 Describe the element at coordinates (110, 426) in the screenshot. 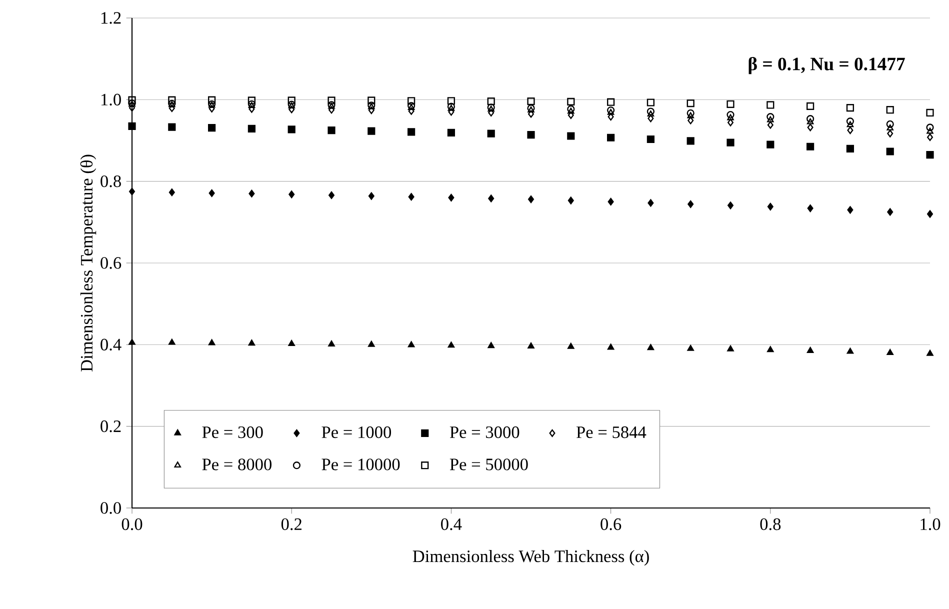

I see `y-tick-label: 0.2` at that location.